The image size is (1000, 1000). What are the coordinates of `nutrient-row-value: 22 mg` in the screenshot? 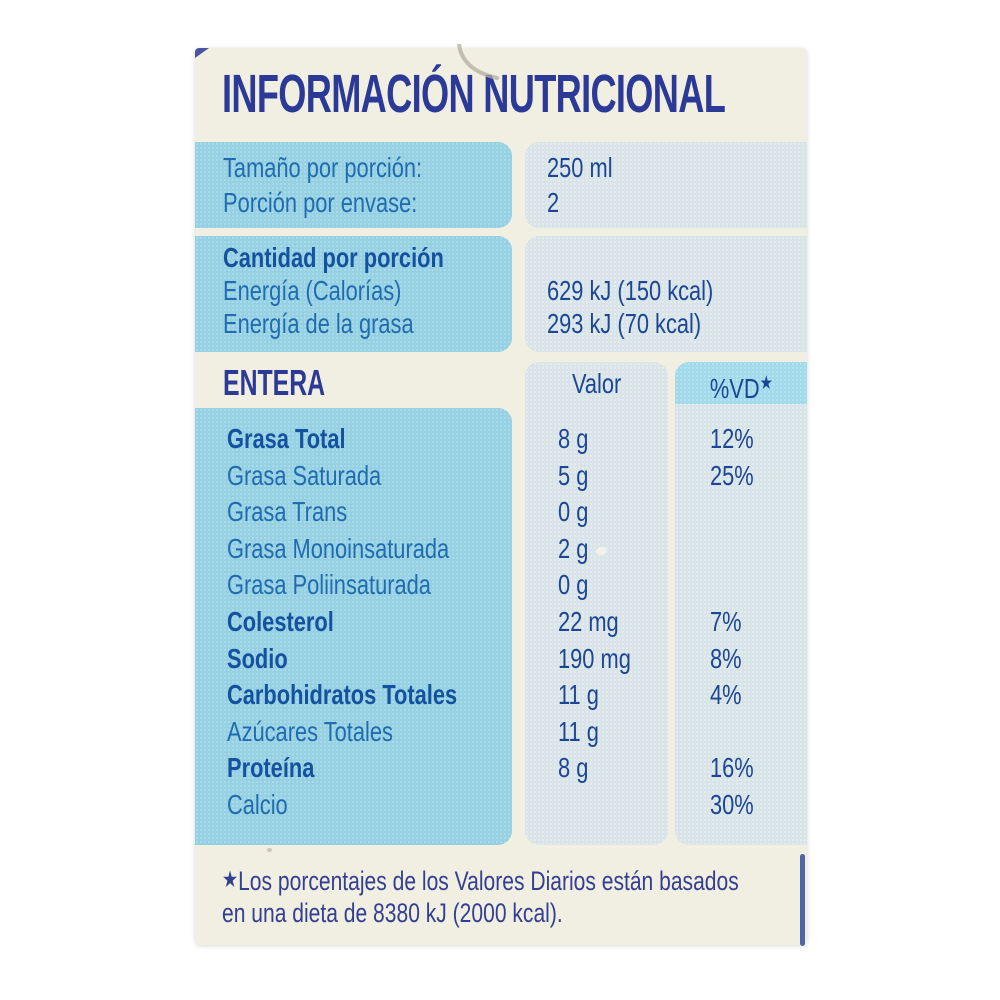 It's located at (588, 621).